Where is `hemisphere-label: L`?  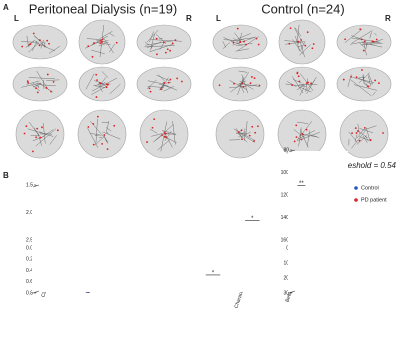
hemisphere-label: L is located at coordinates (218, 18).